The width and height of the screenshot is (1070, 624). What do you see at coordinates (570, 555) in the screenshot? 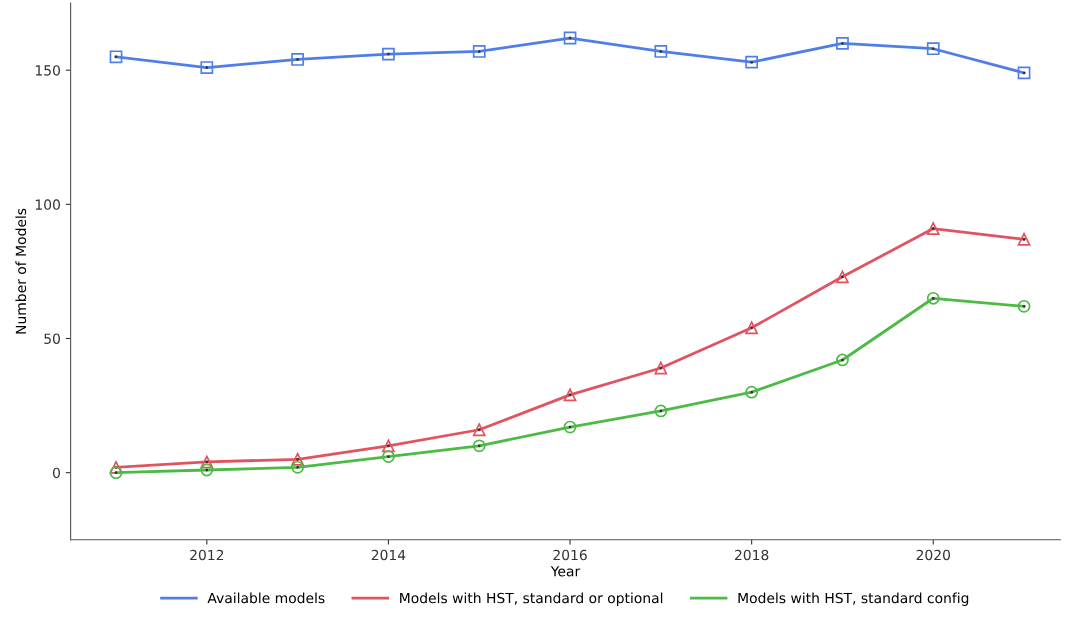
I see `x-tick-label: 2016` at bounding box center [570, 555].